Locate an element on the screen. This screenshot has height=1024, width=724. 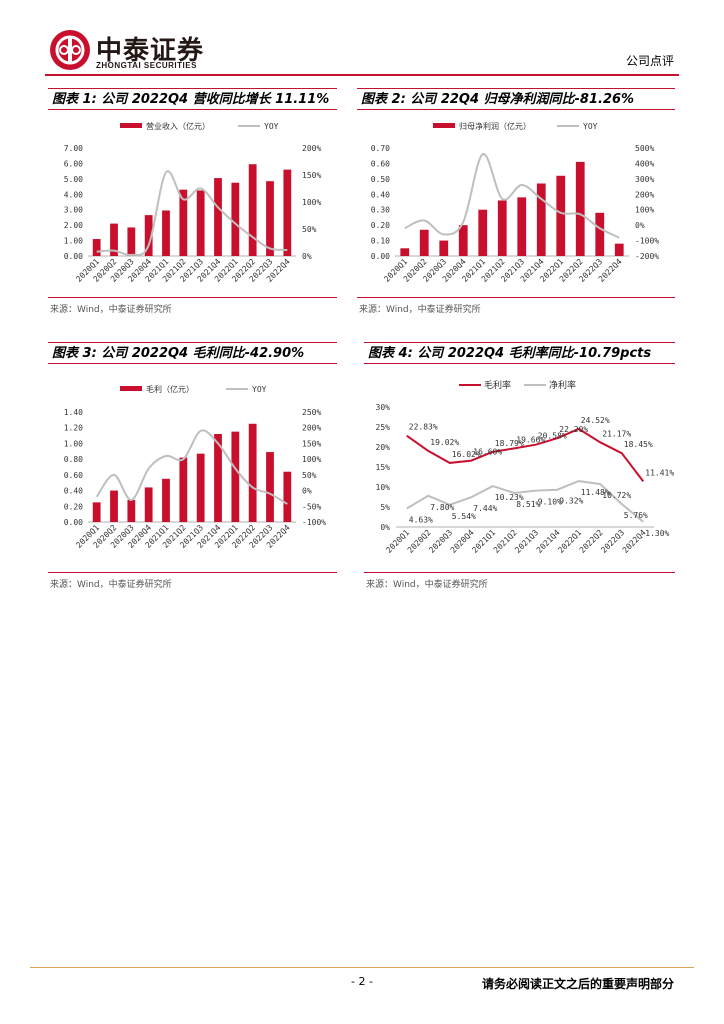
company-logo: 中泰证券 ZHONGTAI SECURITIES is located at coordinates (135, 51).